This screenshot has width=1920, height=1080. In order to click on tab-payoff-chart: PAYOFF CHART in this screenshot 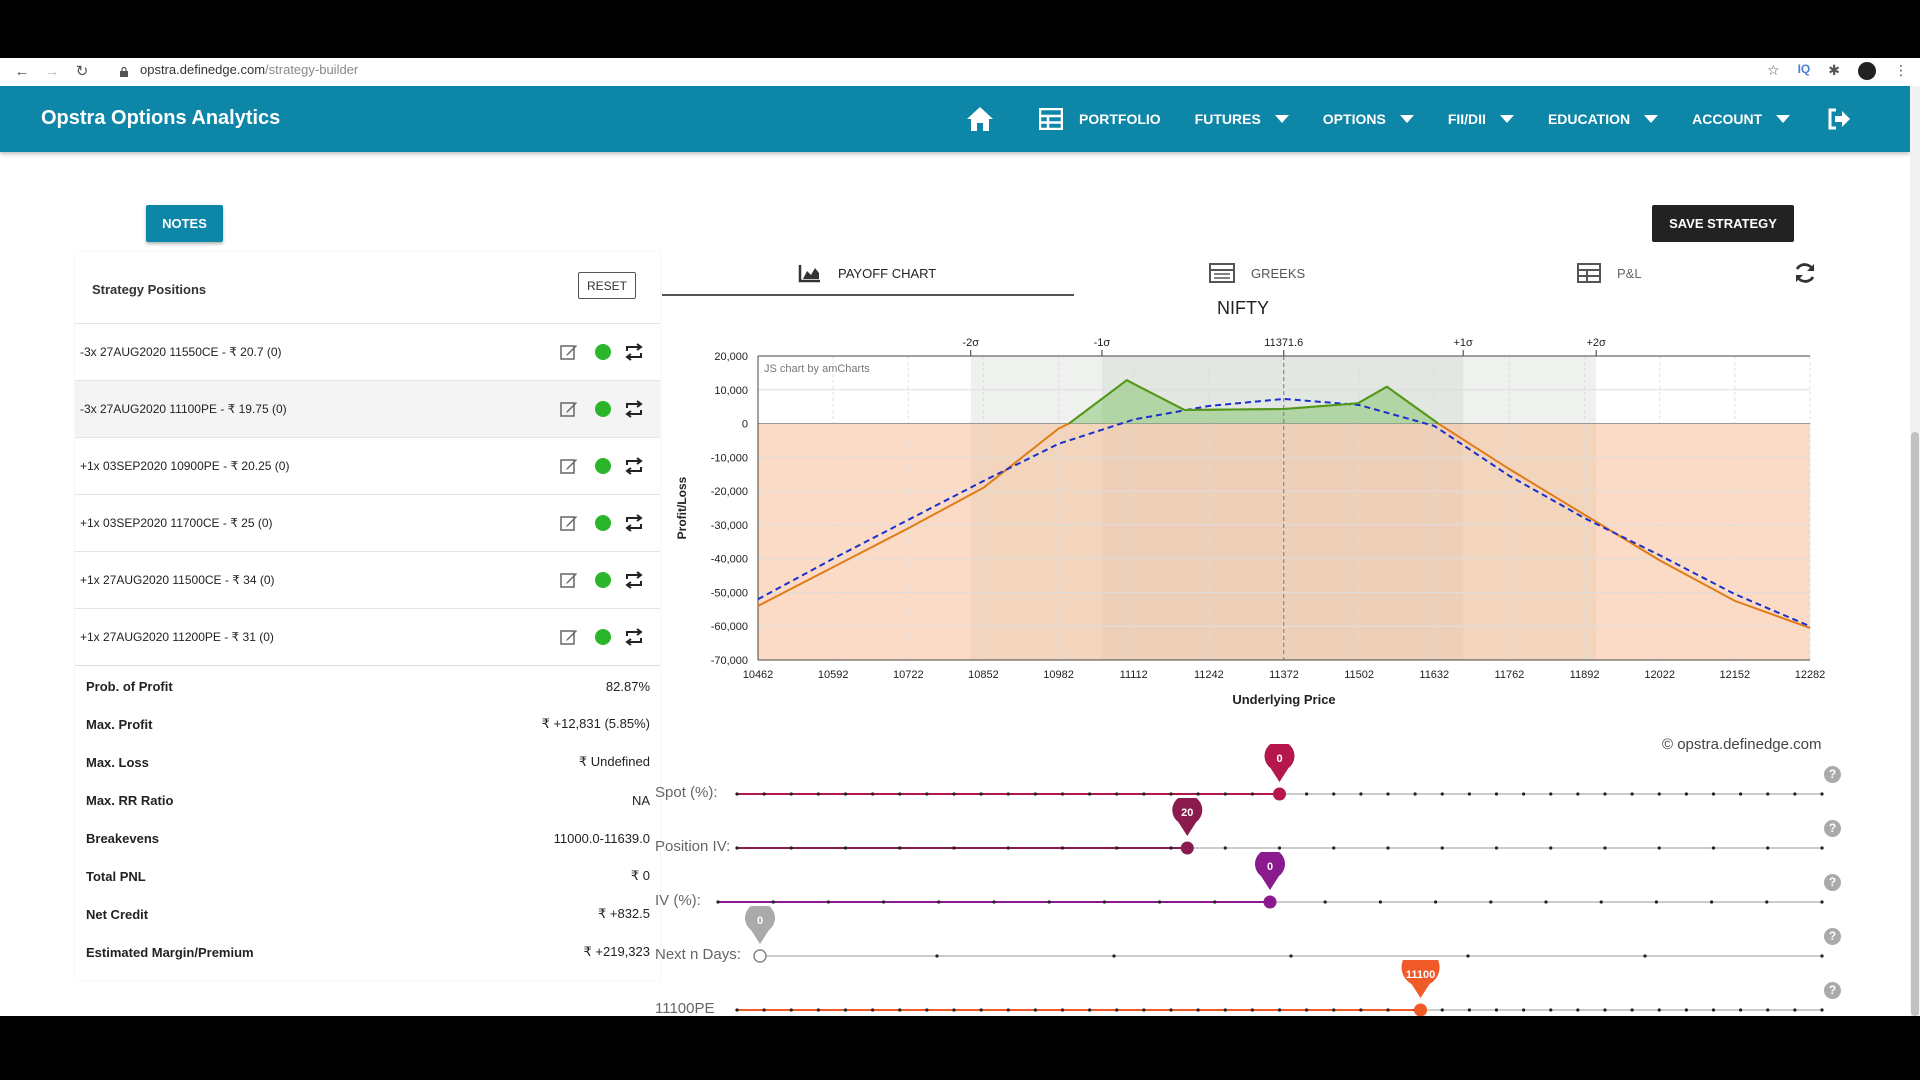, I will do `click(867, 273)`.